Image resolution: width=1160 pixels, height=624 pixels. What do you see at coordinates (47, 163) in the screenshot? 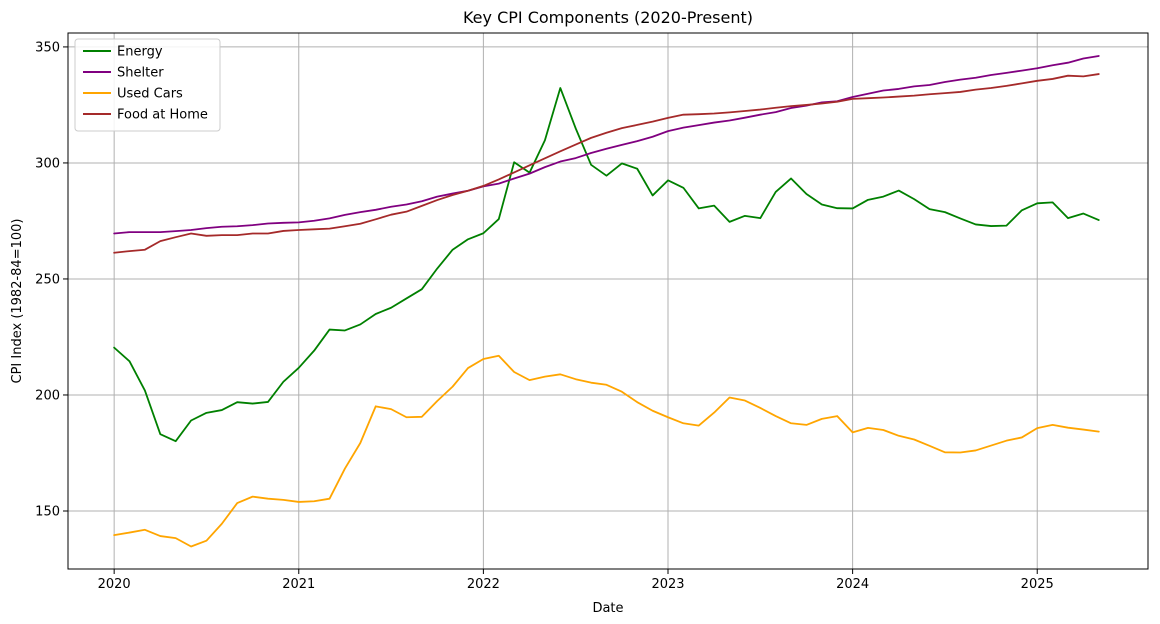
I see `y-tick-label: 300` at bounding box center [47, 163].